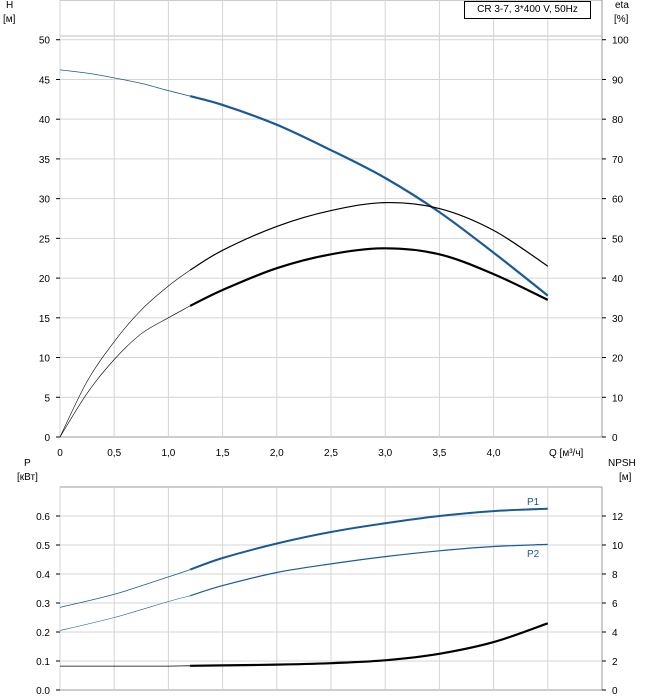  Describe the element at coordinates (385, 453) in the screenshot. I see `x-tick-label: 3,0` at that location.